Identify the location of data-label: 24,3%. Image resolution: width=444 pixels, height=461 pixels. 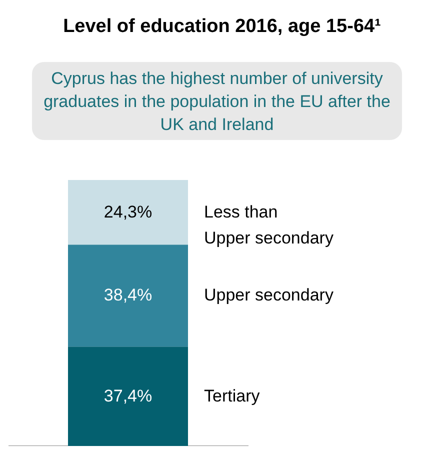
(128, 212).